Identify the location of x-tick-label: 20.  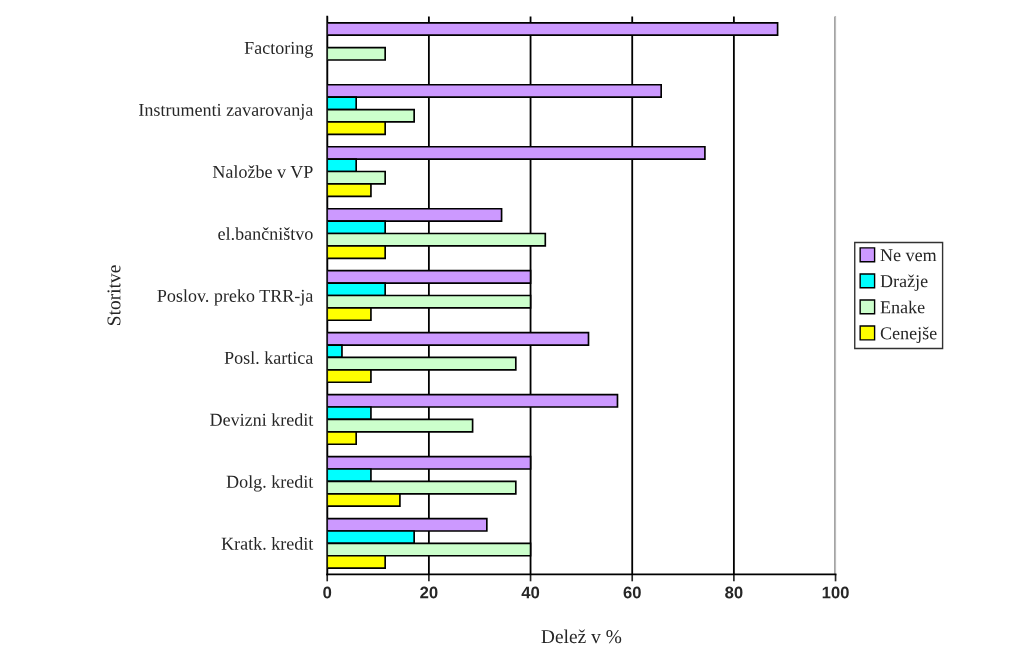
(429, 592).